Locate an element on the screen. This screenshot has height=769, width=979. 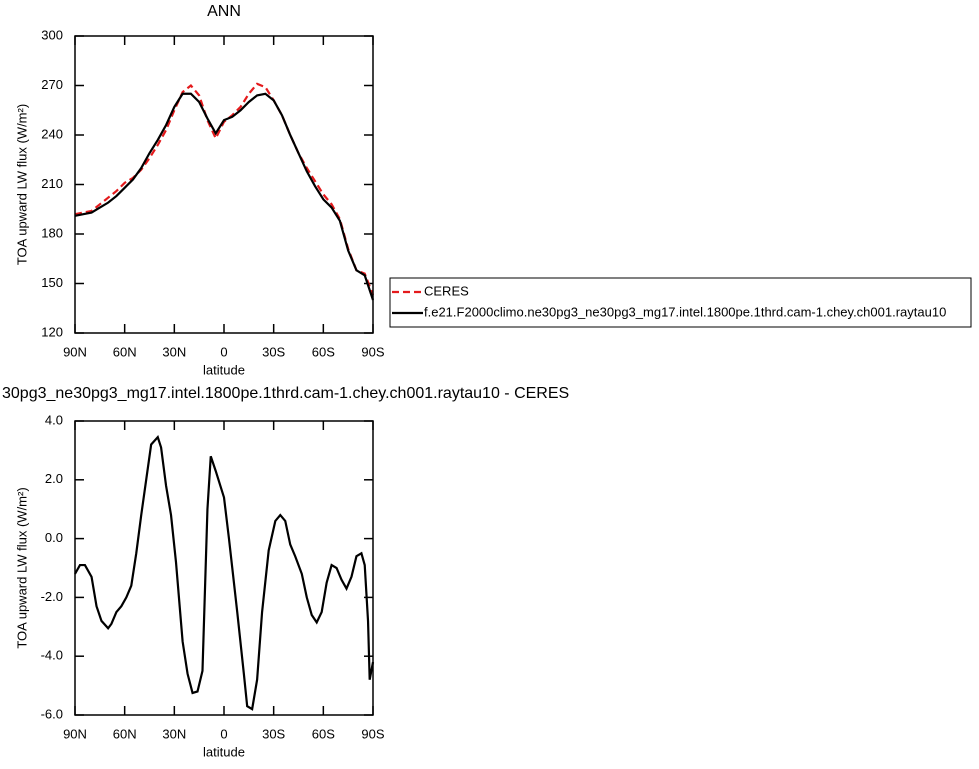
y-tick-label: 300 is located at coordinates (52, 34).